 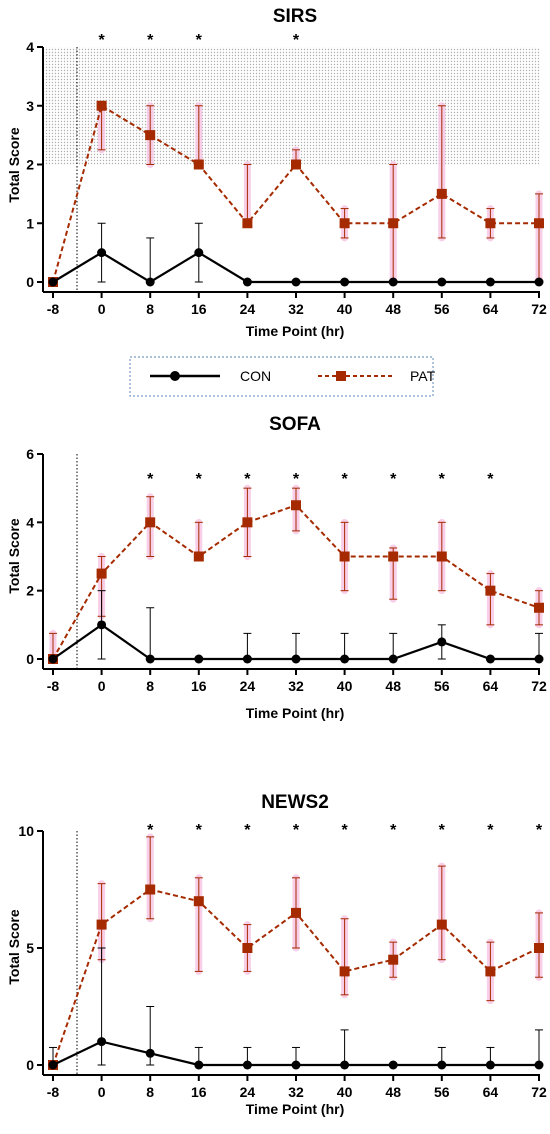 What do you see at coordinates (295, 424) in the screenshot?
I see `chart-title: SOFA` at bounding box center [295, 424].